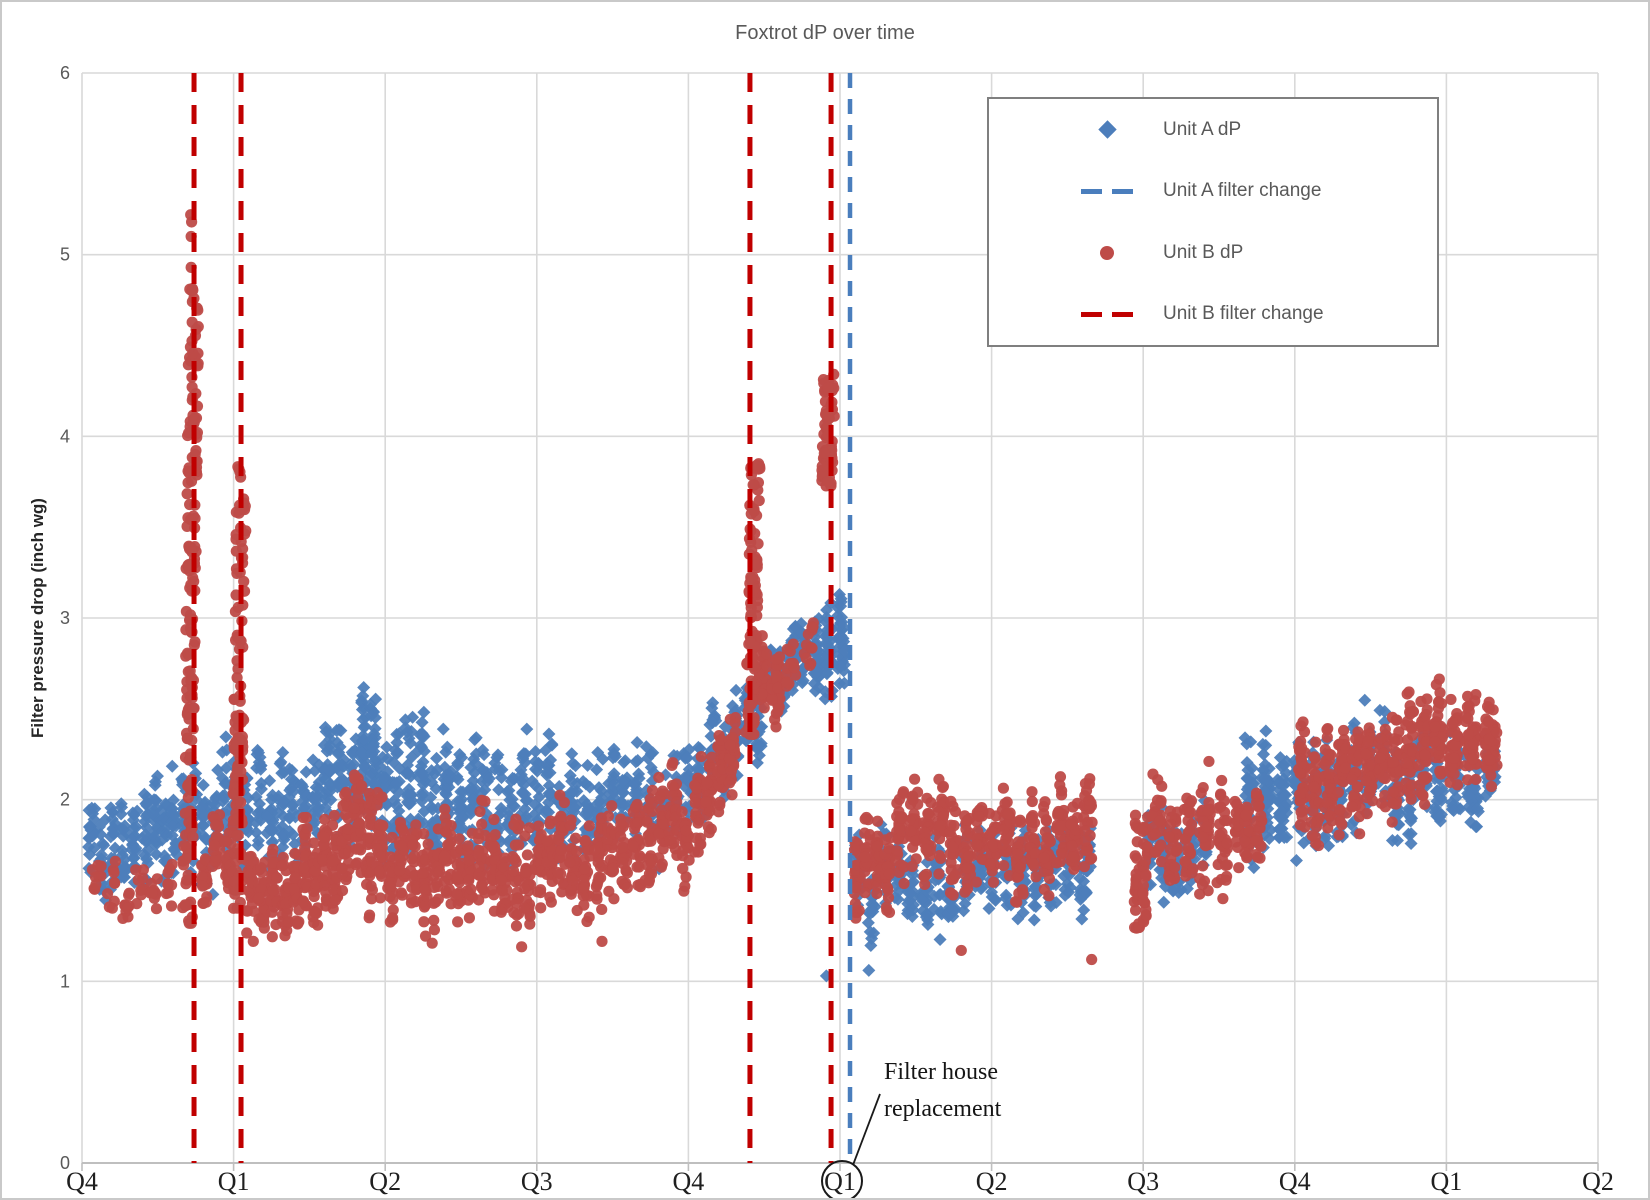 Image resolution: width=1650 pixels, height=1200 pixels. I want to click on x-tick-labels: Q4 Q1 Q2 Q3 Q4 Q1 Q2 Q3 Q4 Q1 Q2, so click(840, 1181).